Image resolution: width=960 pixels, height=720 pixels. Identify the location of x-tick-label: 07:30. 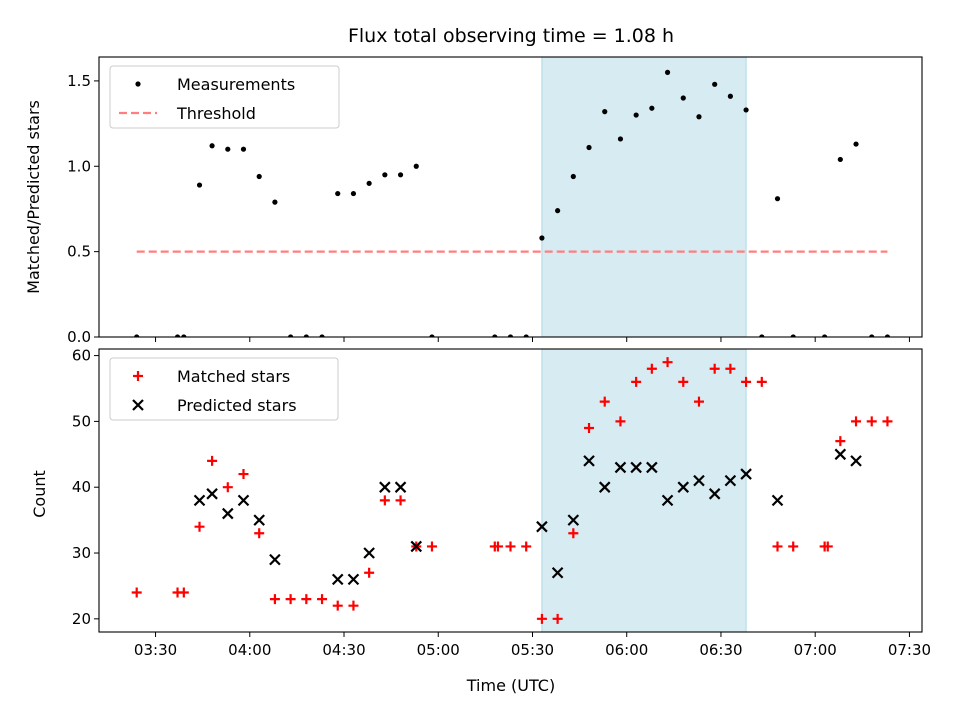
(909, 650).